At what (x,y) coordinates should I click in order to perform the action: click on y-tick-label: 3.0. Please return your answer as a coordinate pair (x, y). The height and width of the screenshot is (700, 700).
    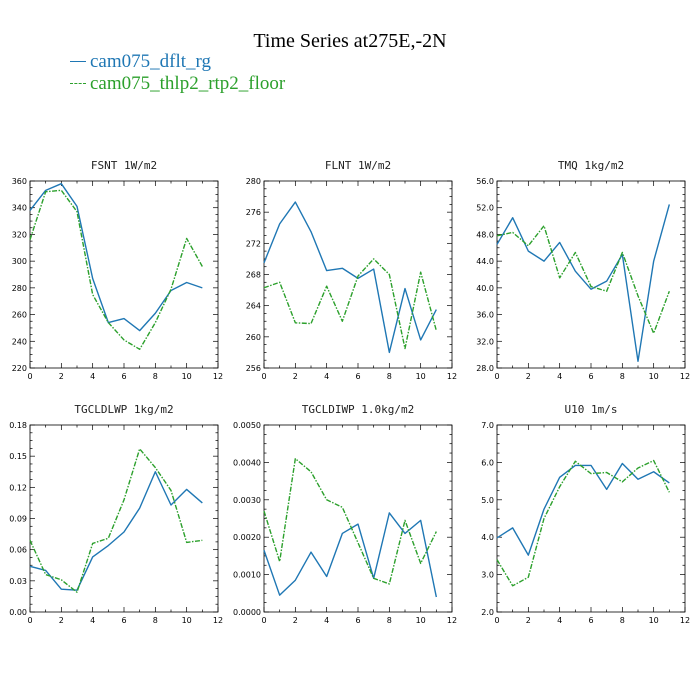
    Looking at the image, I should click on (487, 575).